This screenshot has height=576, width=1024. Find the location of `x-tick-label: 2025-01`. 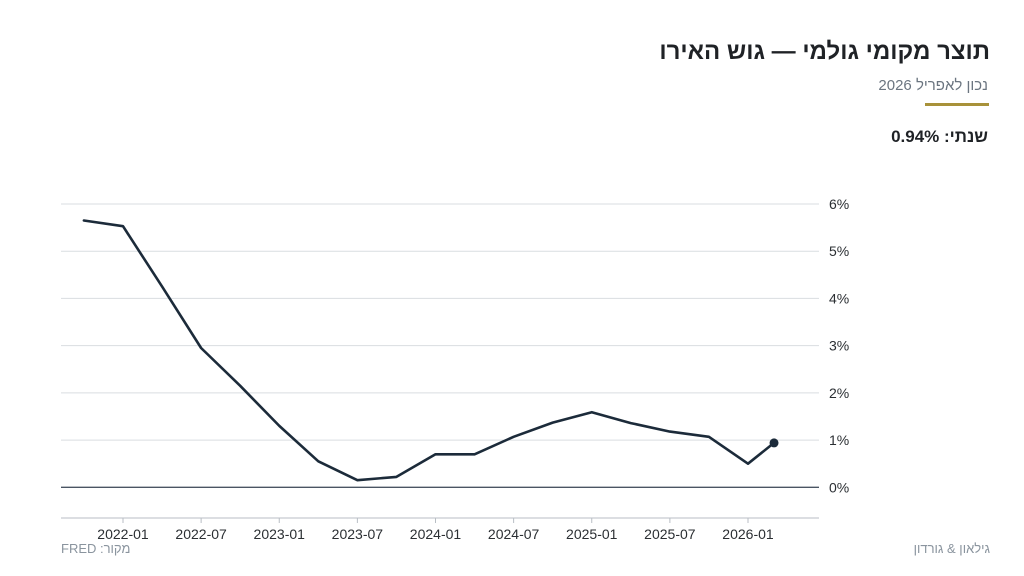

x-tick-label: 2025-01 is located at coordinates (592, 534).